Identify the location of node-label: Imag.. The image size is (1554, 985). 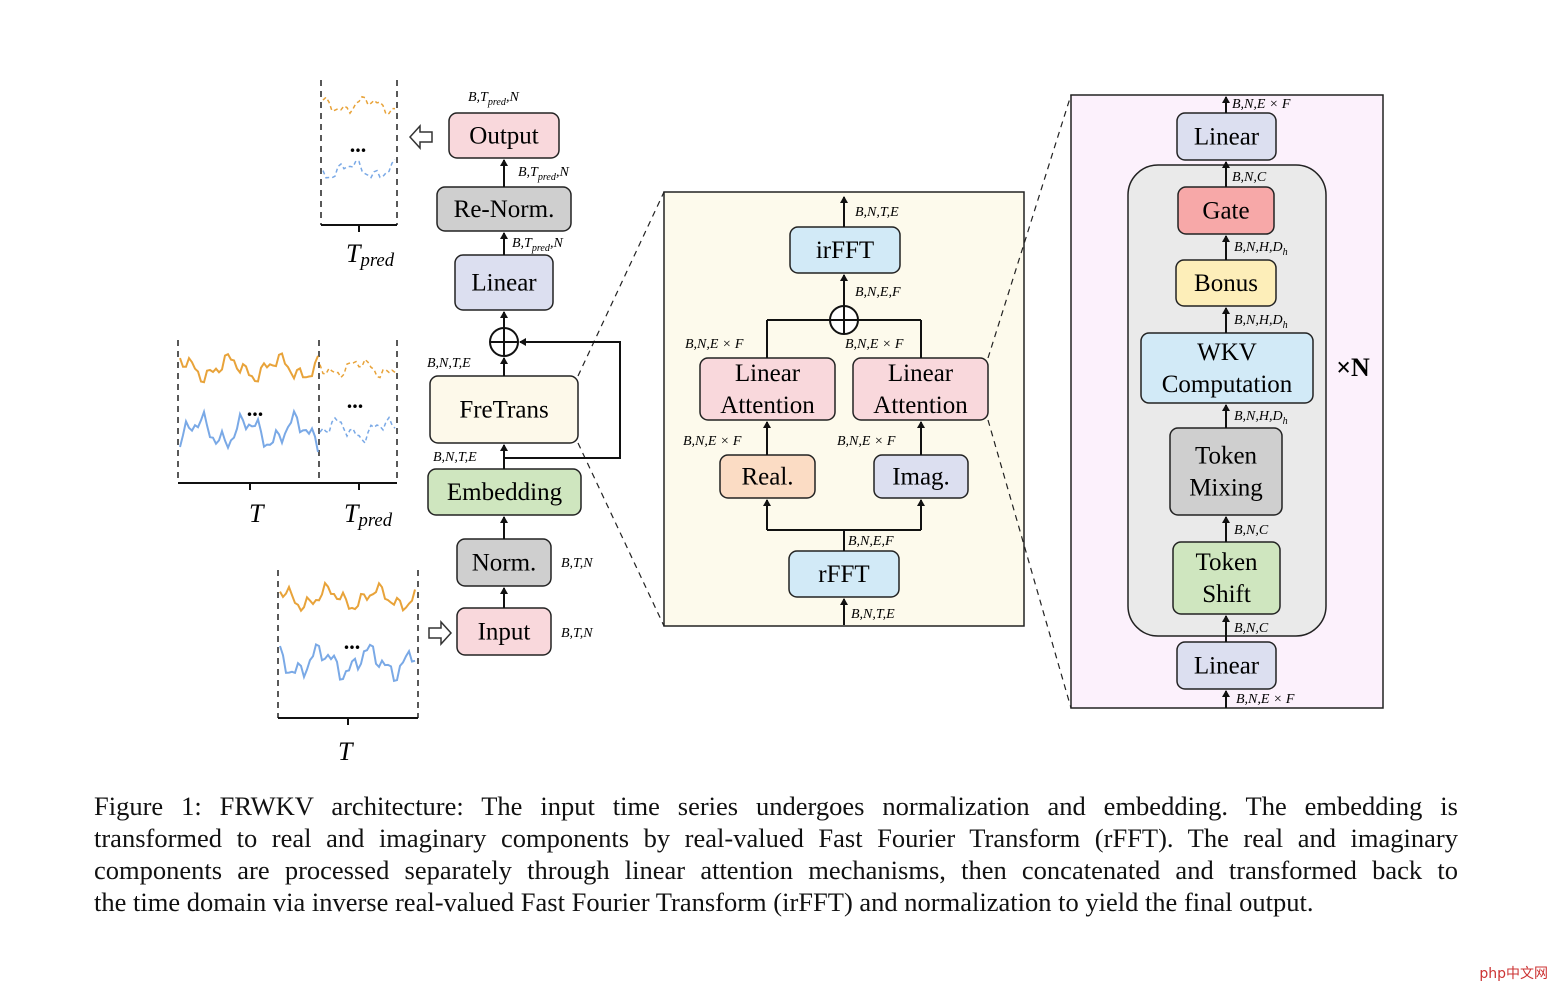
(921, 477).